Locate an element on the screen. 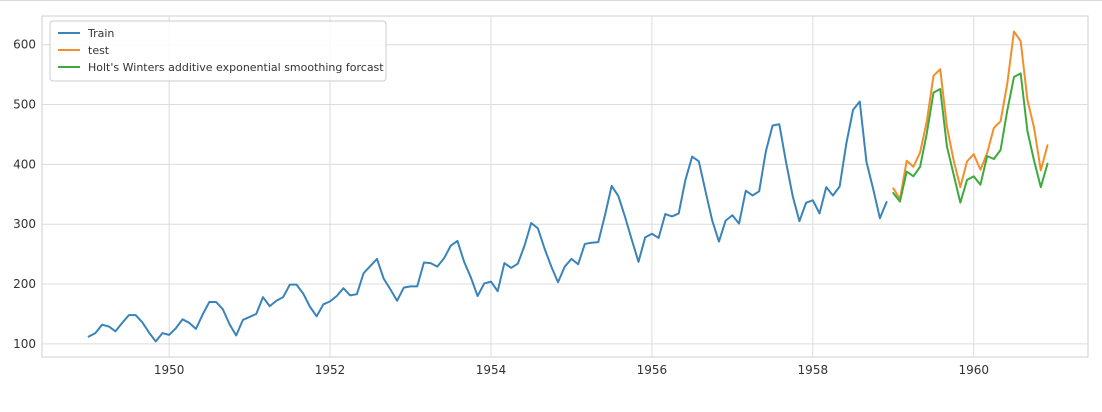 This screenshot has width=1102, height=412. x-tick-label: 1960 is located at coordinates (973, 370).